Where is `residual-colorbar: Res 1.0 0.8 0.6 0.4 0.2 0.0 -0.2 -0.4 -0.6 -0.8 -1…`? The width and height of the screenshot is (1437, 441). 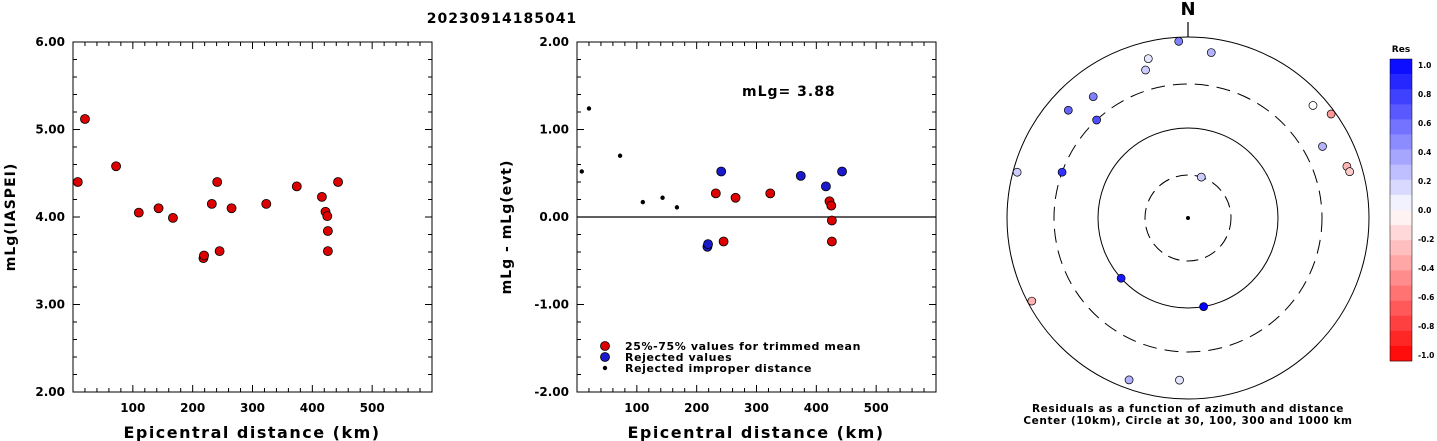
residual-colorbar: Res 1.0 0.8 0.6 0.4 0.2 0.0 -0.2 -0.4 -0.6 -0.8 -1… is located at coordinates (1411, 203).